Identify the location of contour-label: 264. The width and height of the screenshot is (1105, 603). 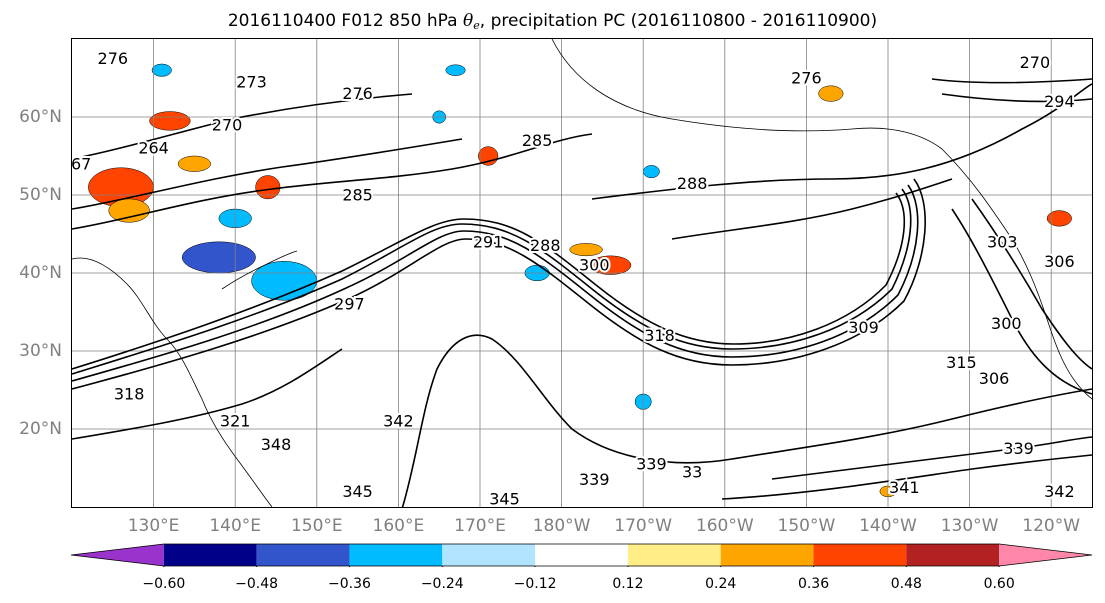
(153, 148).